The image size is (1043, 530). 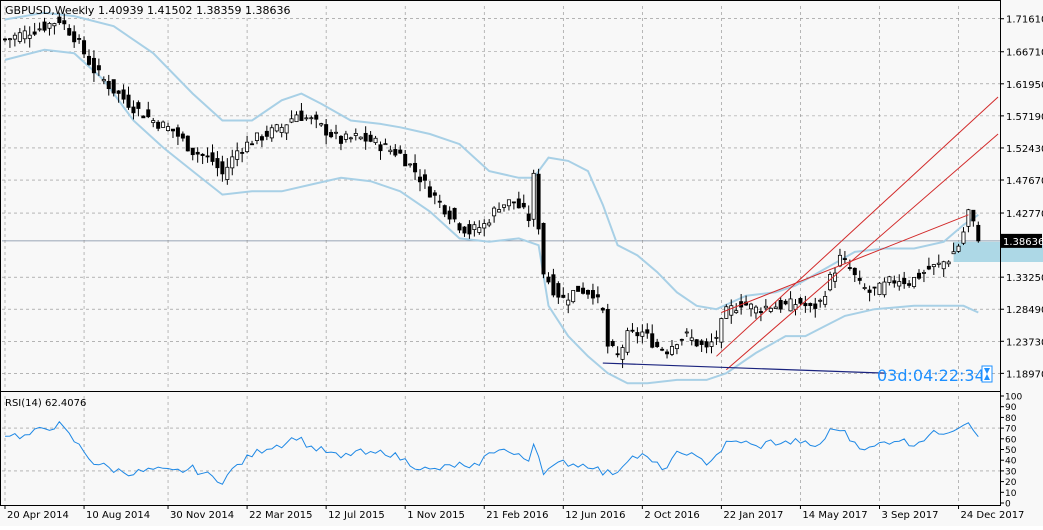 What do you see at coordinates (1011, 430) in the screenshot?
I see `rsi-tick-label: 70` at bounding box center [1011, 430].